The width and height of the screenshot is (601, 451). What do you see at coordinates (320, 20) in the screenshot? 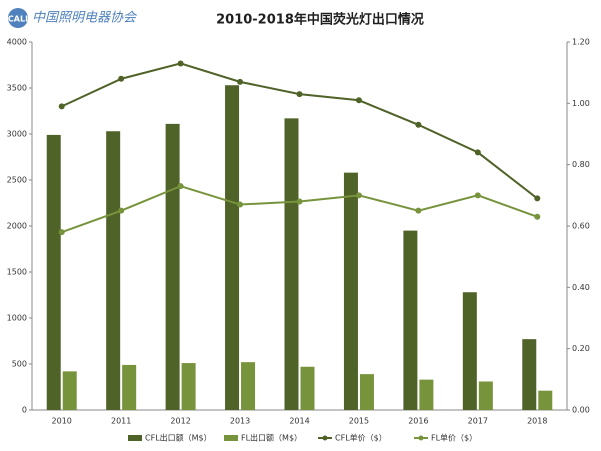
I see `chart-title: 2010-2018年中国荧光灯出口情况` at bounding box center [320, 20].